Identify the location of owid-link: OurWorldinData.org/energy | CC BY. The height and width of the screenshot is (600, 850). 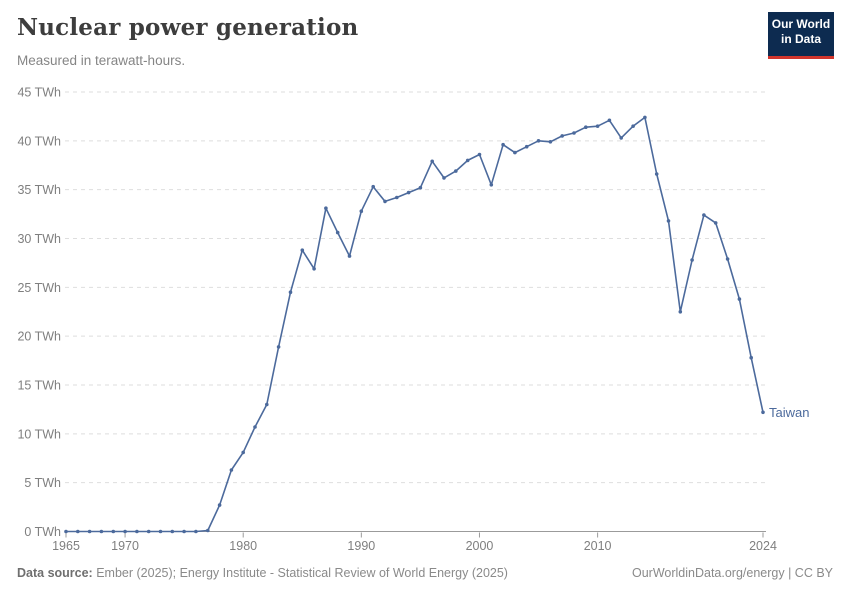
(732, 573).